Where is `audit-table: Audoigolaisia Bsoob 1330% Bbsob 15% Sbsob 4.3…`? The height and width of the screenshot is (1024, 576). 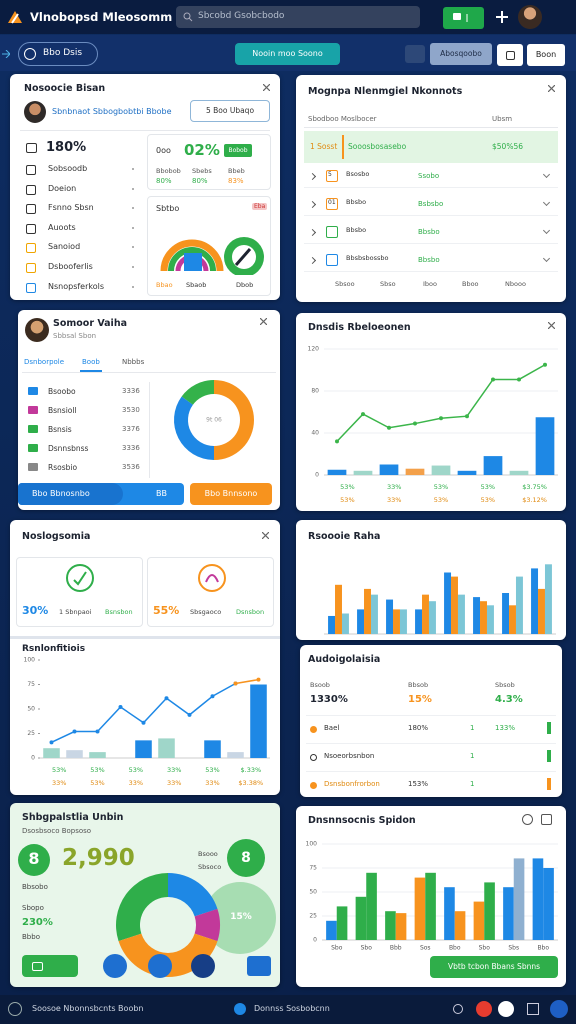 audit-table: Audoigolaisia Bsoob 1330% Bbsob 15% Sbsob 4.3… is located at coordinates (431, 721).